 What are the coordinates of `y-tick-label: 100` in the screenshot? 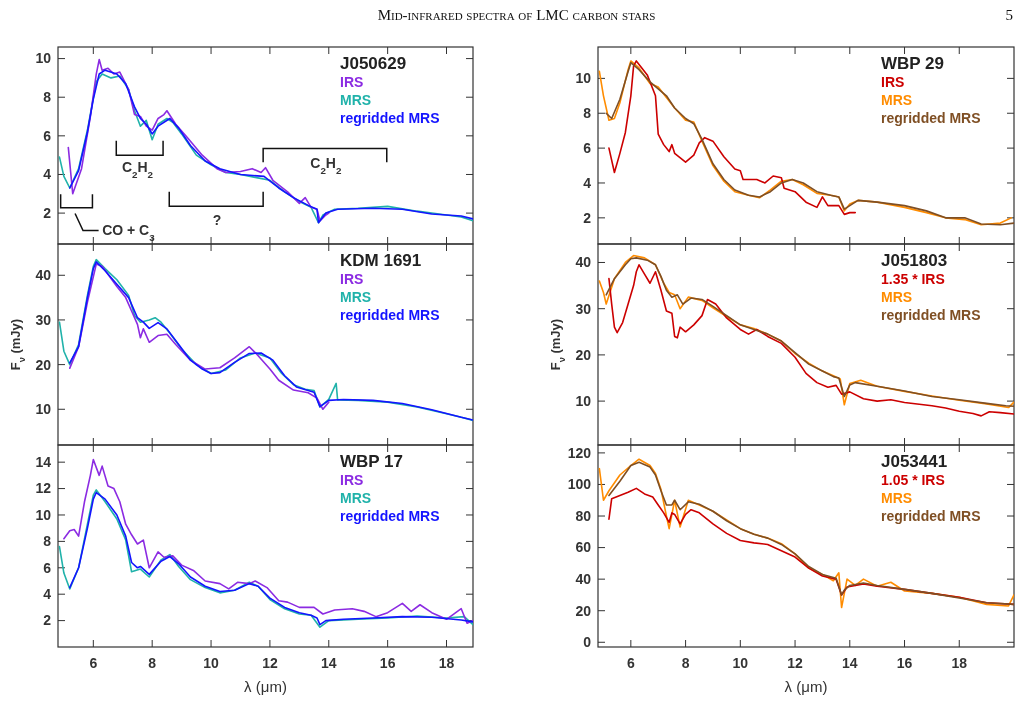 It's located at (579, 484).